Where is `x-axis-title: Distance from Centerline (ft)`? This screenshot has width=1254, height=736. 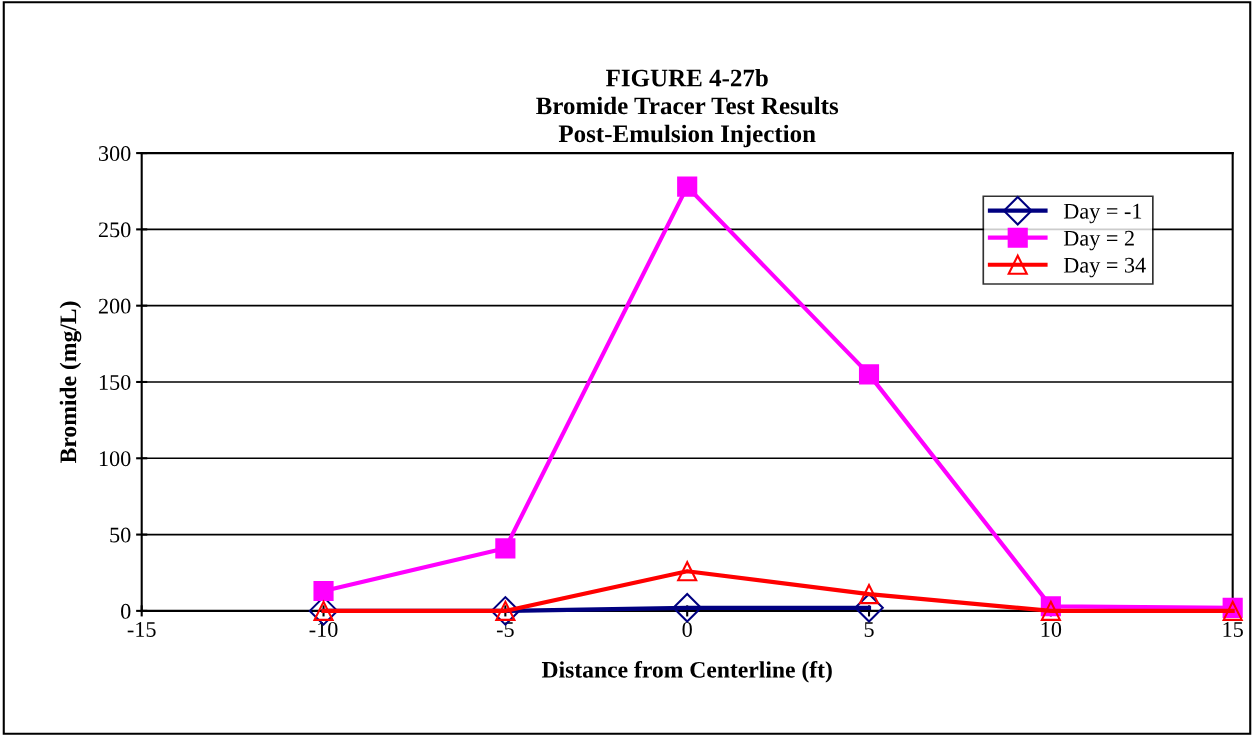
x-axis-title: Distance from Centerline (ft) is located at coordinates (686, 671).